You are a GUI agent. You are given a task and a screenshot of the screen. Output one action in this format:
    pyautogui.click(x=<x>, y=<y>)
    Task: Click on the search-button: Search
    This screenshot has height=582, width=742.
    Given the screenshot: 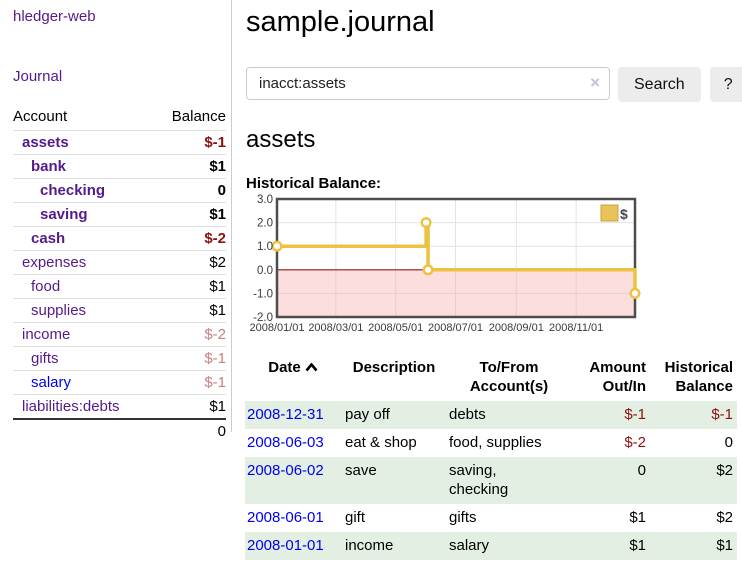 What is the action you would take?
    pyautogui.click(x=659, y=84)
    